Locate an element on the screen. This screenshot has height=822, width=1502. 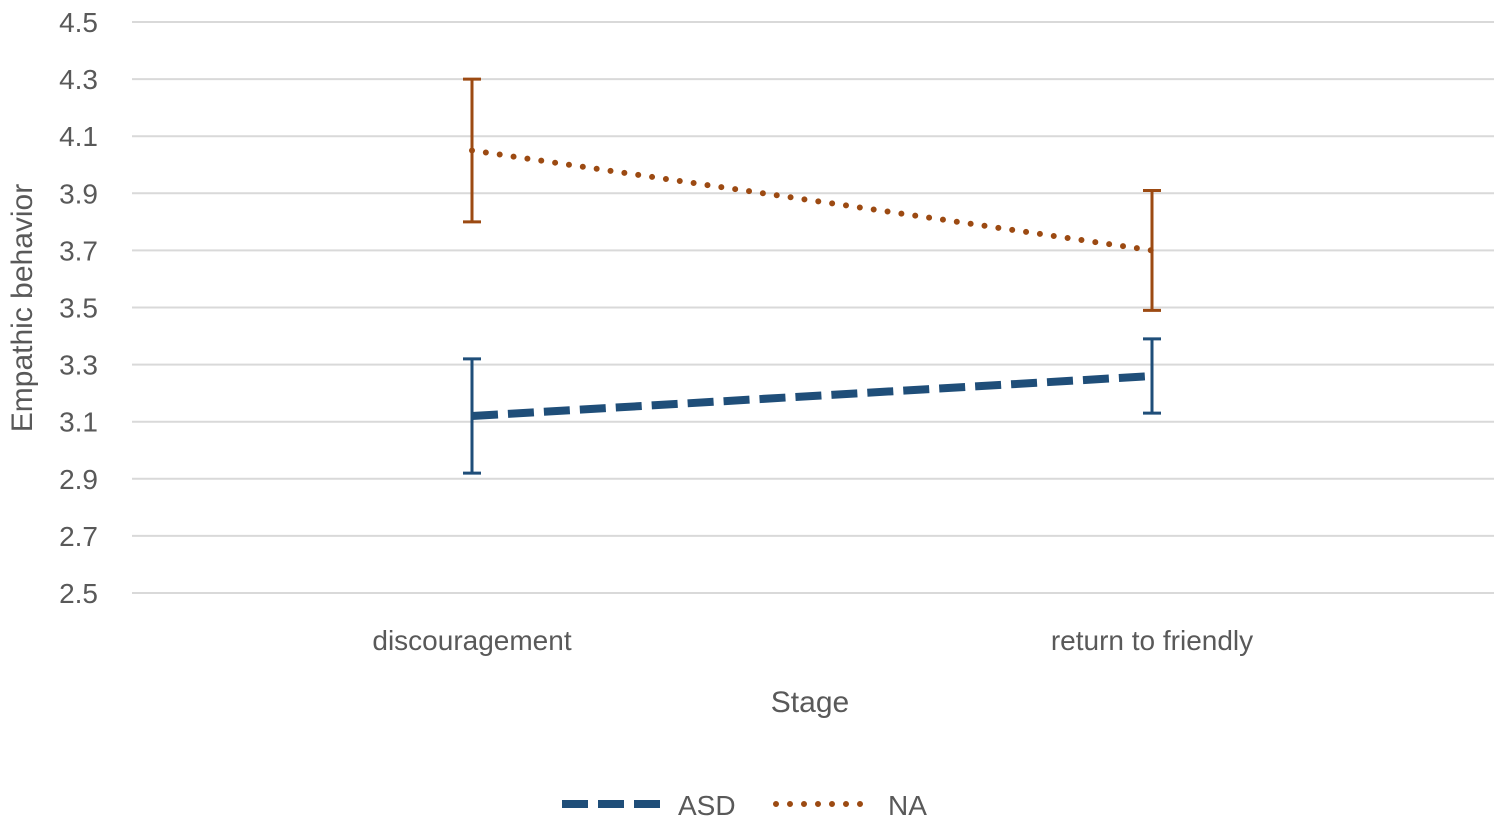
legend: ASD NA is located at coordinates (744, 805).